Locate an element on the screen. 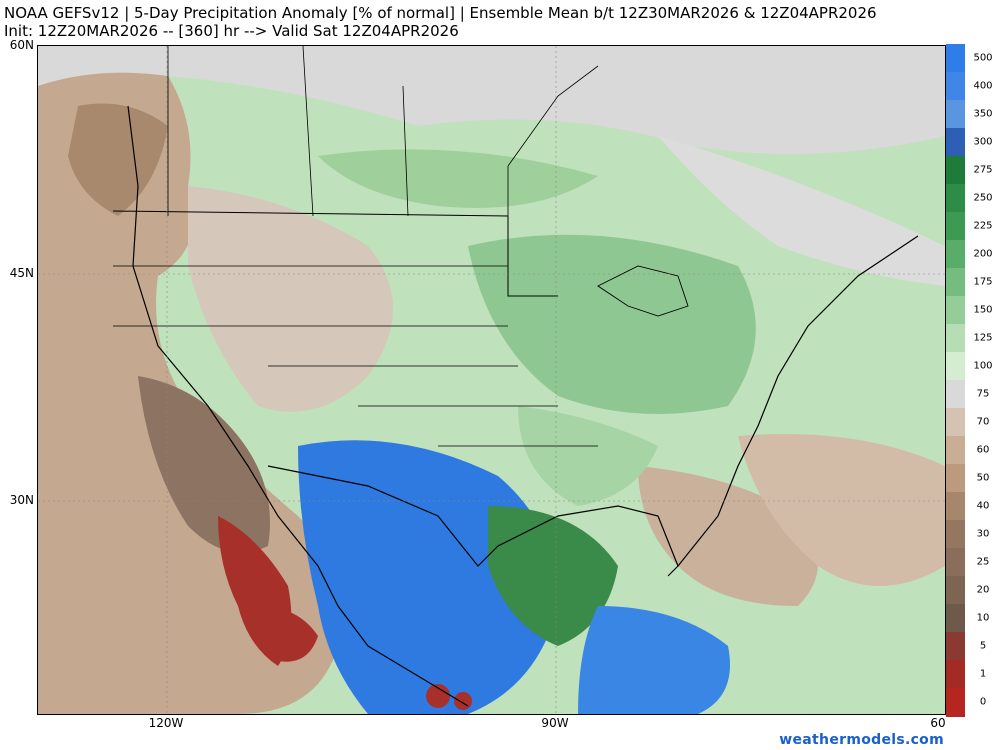 This screenshot has width=1000, height=750. state-borders is located at coordinates (355, 356).